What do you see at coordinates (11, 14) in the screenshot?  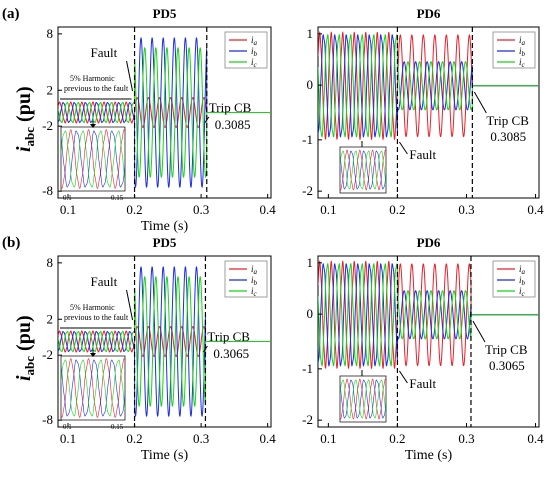 I see `panel-label: (a)` at bounding box center [11, 14].